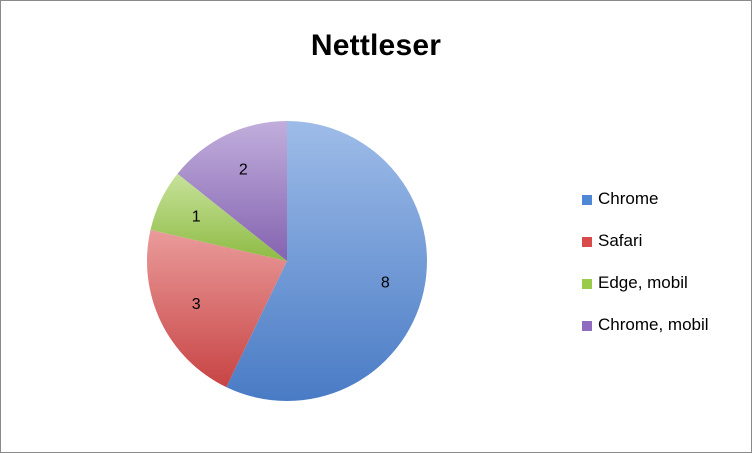 This screenshot has height=453, width=752. I want to click on data-label-edge-mobil: 1, so click(196, 217).